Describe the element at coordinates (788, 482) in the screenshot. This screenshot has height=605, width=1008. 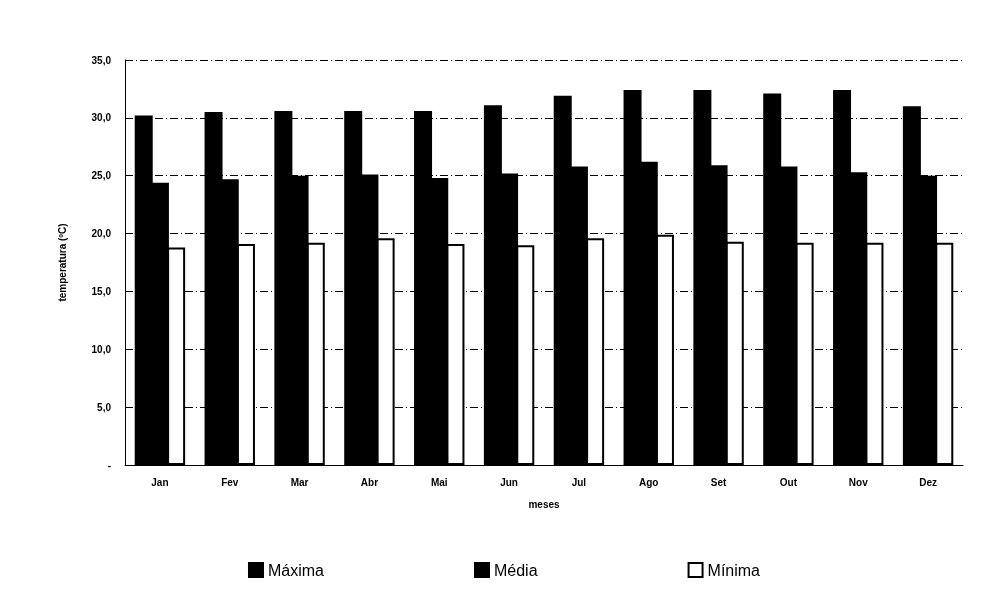
I see `x-tick-label: Out` at that location.